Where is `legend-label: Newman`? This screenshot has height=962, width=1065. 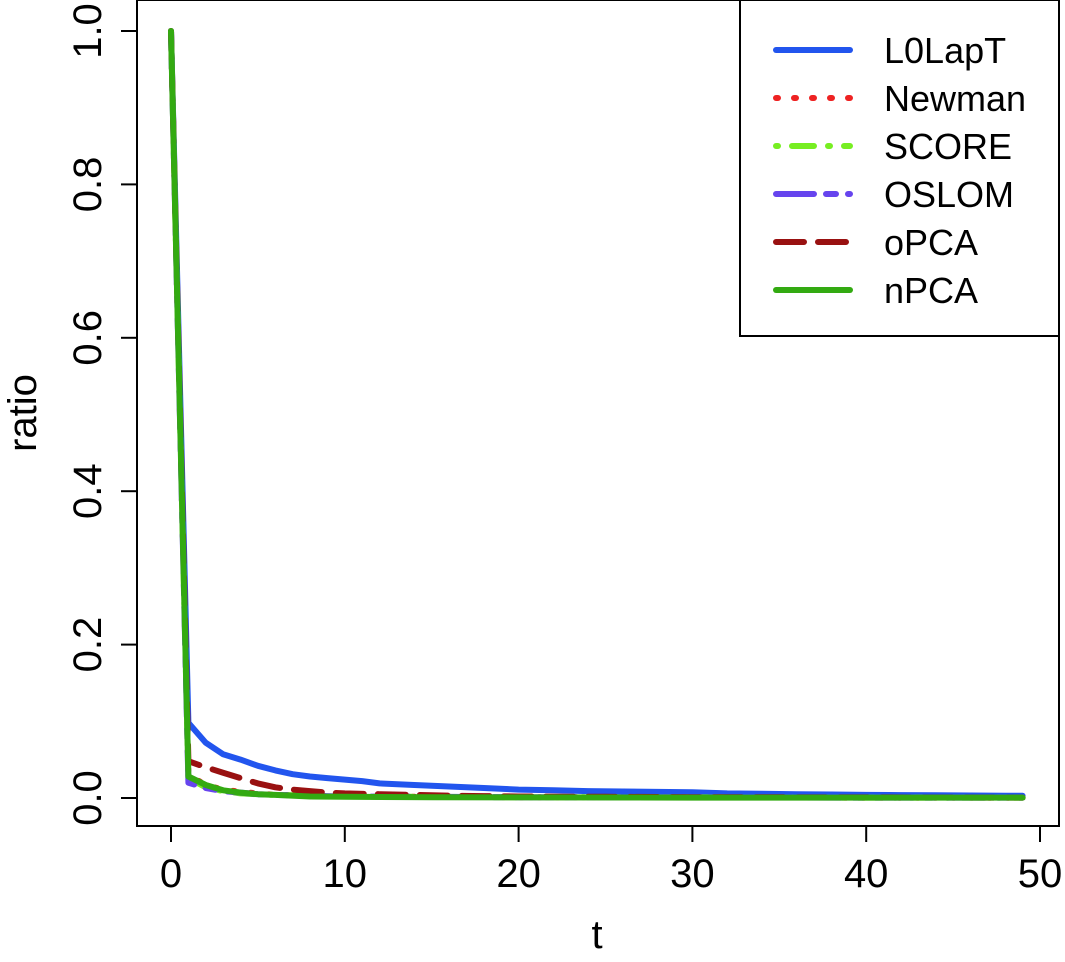
legend-label: Newman is located at coordinates (955, 98).